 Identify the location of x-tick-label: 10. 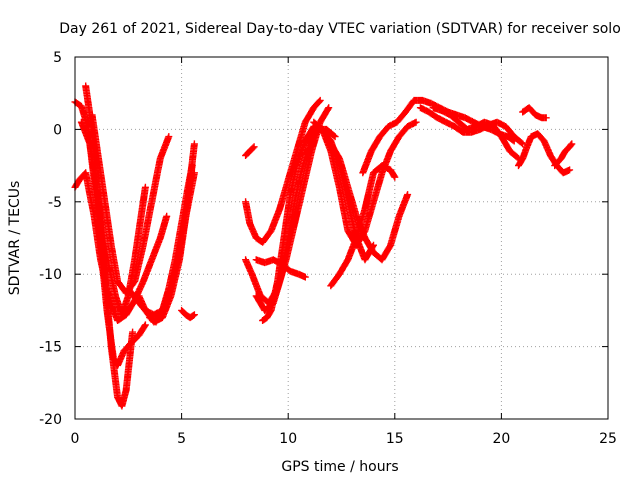
(288, 439).